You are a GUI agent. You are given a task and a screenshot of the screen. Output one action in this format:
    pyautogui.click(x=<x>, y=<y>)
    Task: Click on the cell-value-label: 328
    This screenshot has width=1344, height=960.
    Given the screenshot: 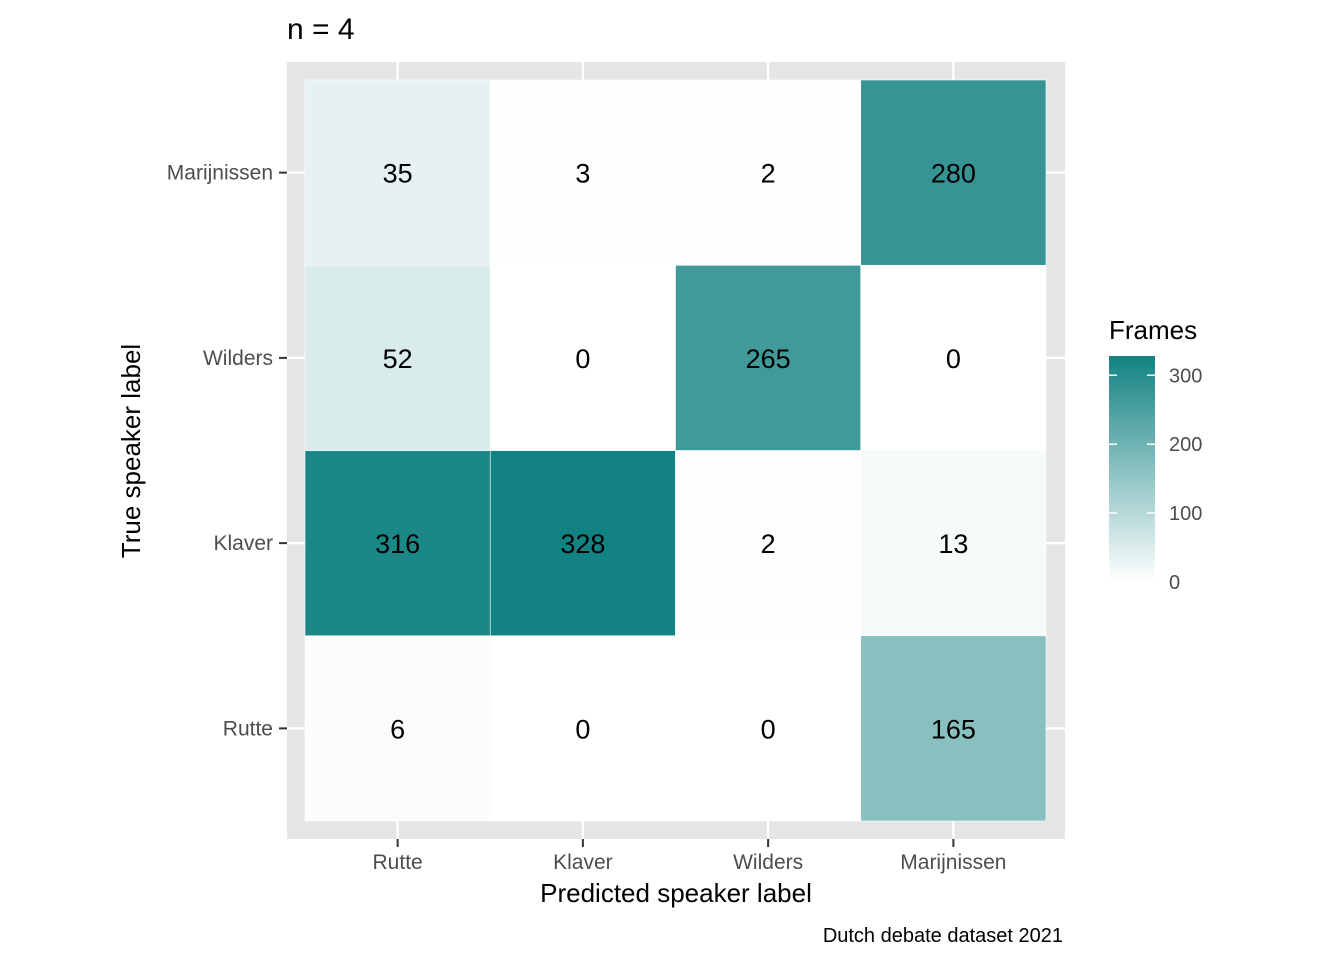 What is the action you would take?
    pyautogui.click(x=582, y=544)
    